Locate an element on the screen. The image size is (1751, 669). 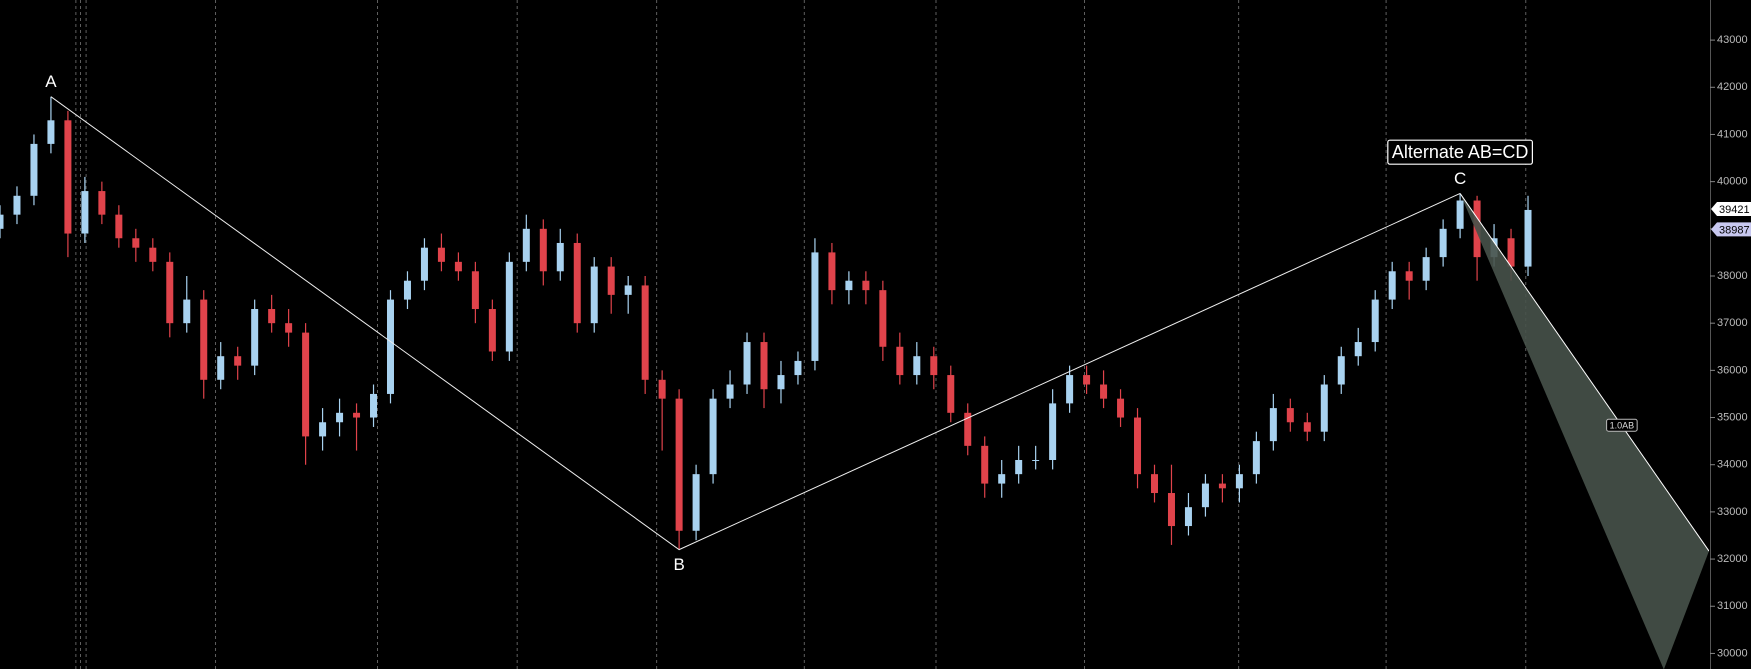
pattern-name-frame is located at coordinates (1460, 152).